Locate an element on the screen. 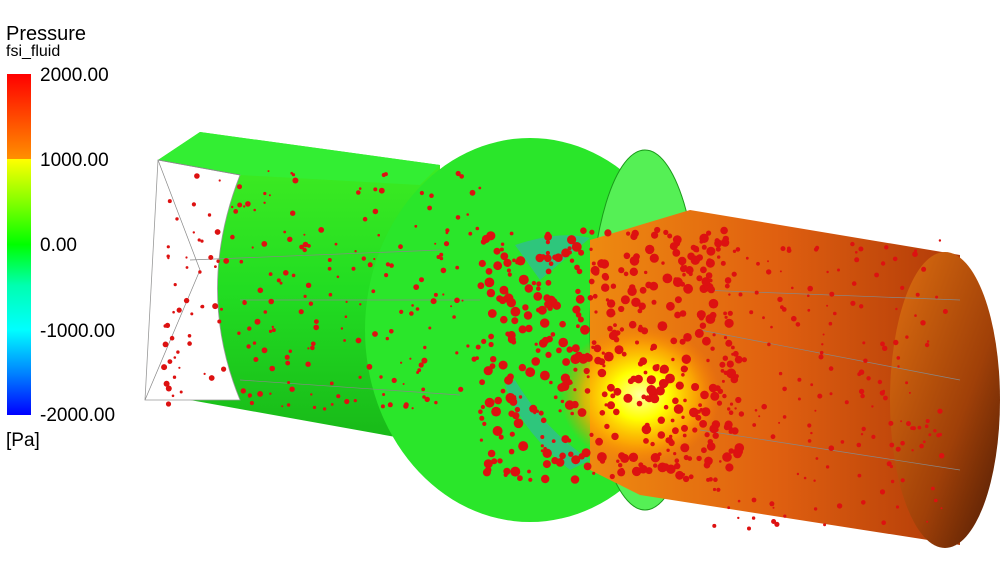  inlet-pipe-top is located at coordinates (299, 158).